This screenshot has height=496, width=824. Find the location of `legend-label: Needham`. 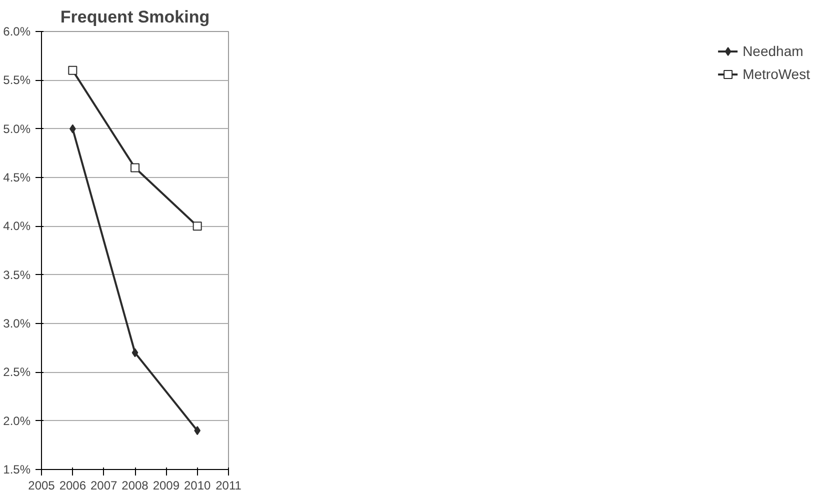

legend-label: Needham is located at coordinates (773, 51).